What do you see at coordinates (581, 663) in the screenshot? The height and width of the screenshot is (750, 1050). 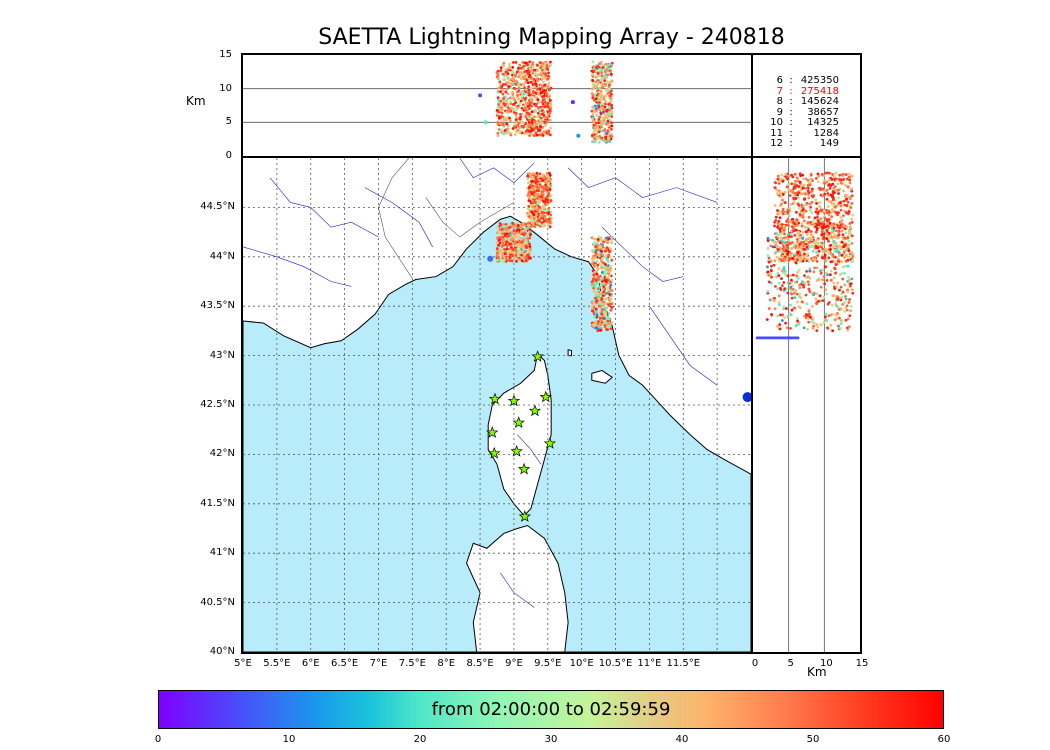 I see `map-x-tick: 10°E` at bounding box center [581, 663].